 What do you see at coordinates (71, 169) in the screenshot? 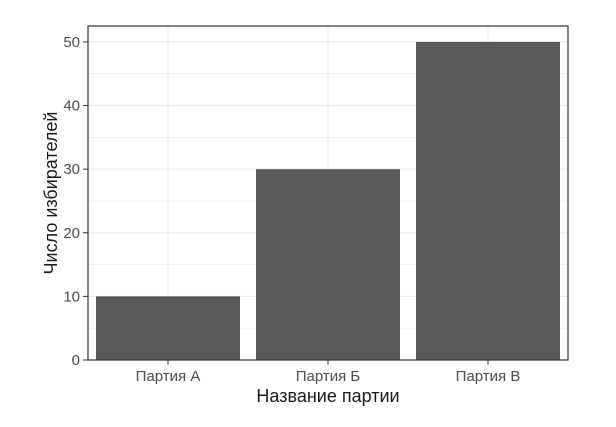
I see `y-tick-label: 30` at bounding box center [71, 169].